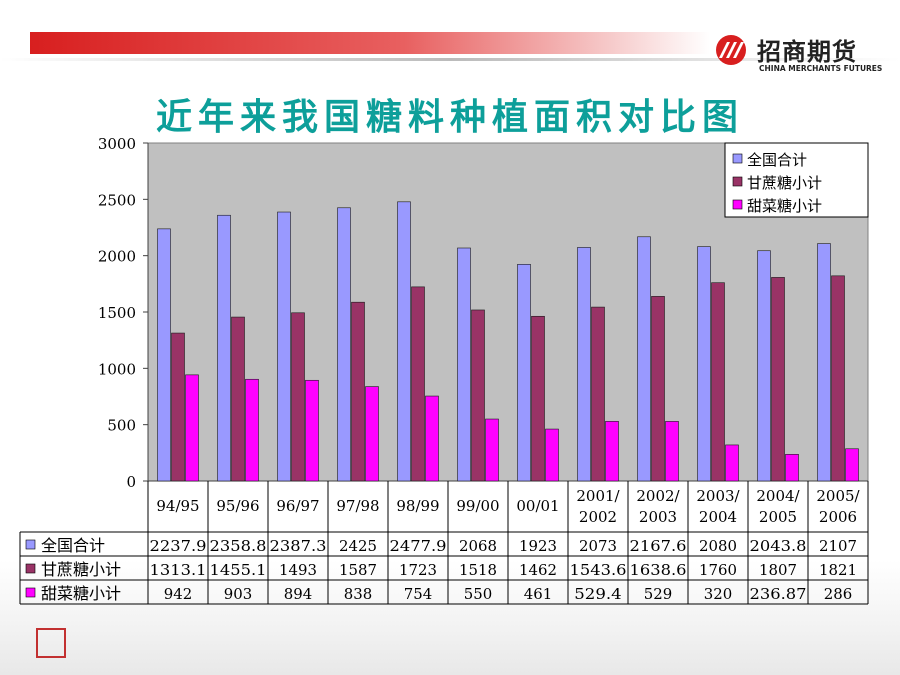 This screenshot has height=675, width=900. What do you see at coordinates (177, 506) in the screenshot?
I see `x-tick-label: 94/95` at bounding box center [177, 506].